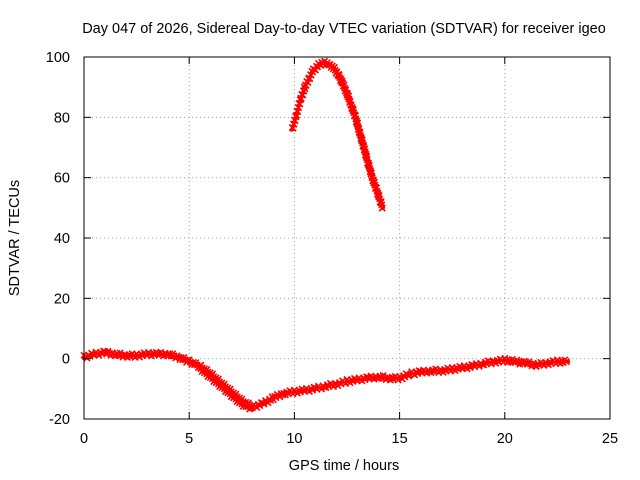 Image resolution: width=640 pixels, height=480 pixels. What do you see at coordinates (325, 379) in the screenshot?
I see `series-main-trace` at bounding box center [325, 379].